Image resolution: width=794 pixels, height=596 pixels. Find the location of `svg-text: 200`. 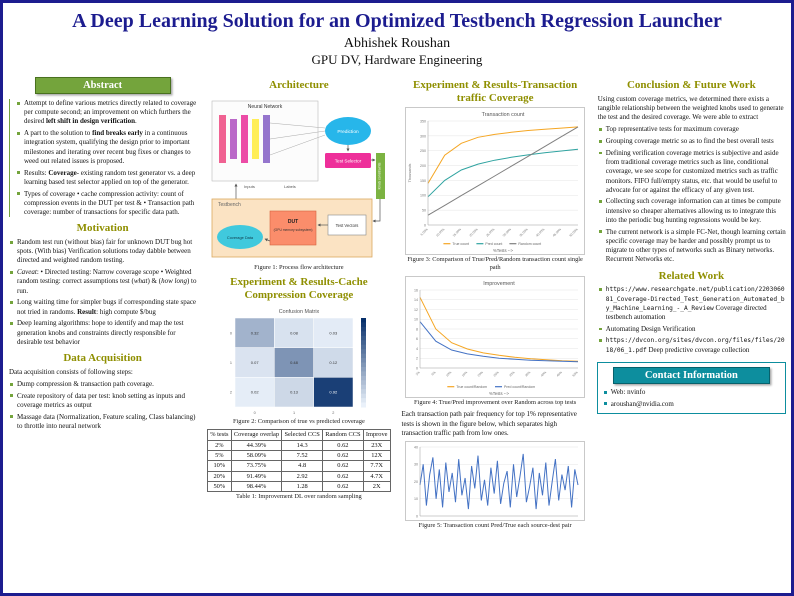

svg-text: 200 is located at coordinates (423, 166).